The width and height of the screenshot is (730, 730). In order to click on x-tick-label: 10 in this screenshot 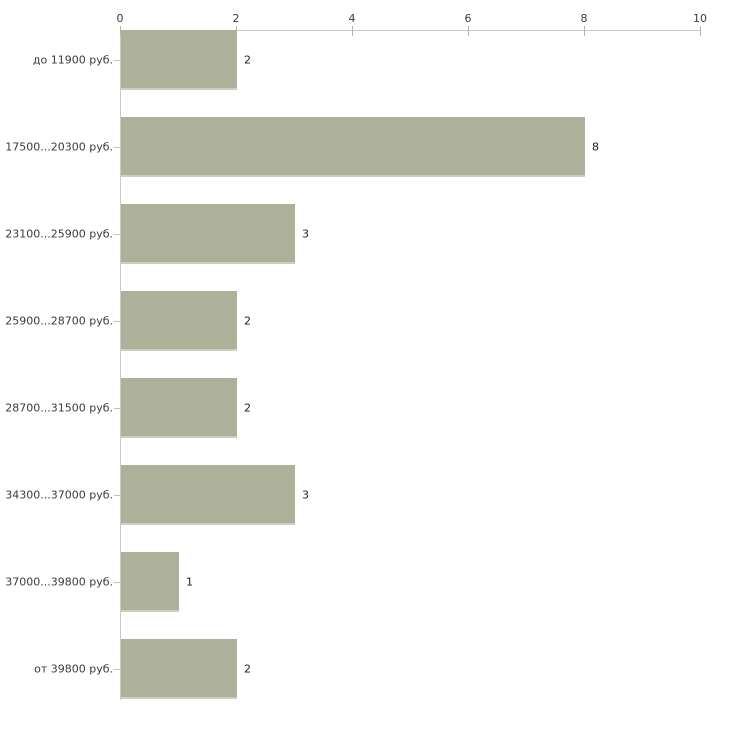, I will do `click(700, 18)`.